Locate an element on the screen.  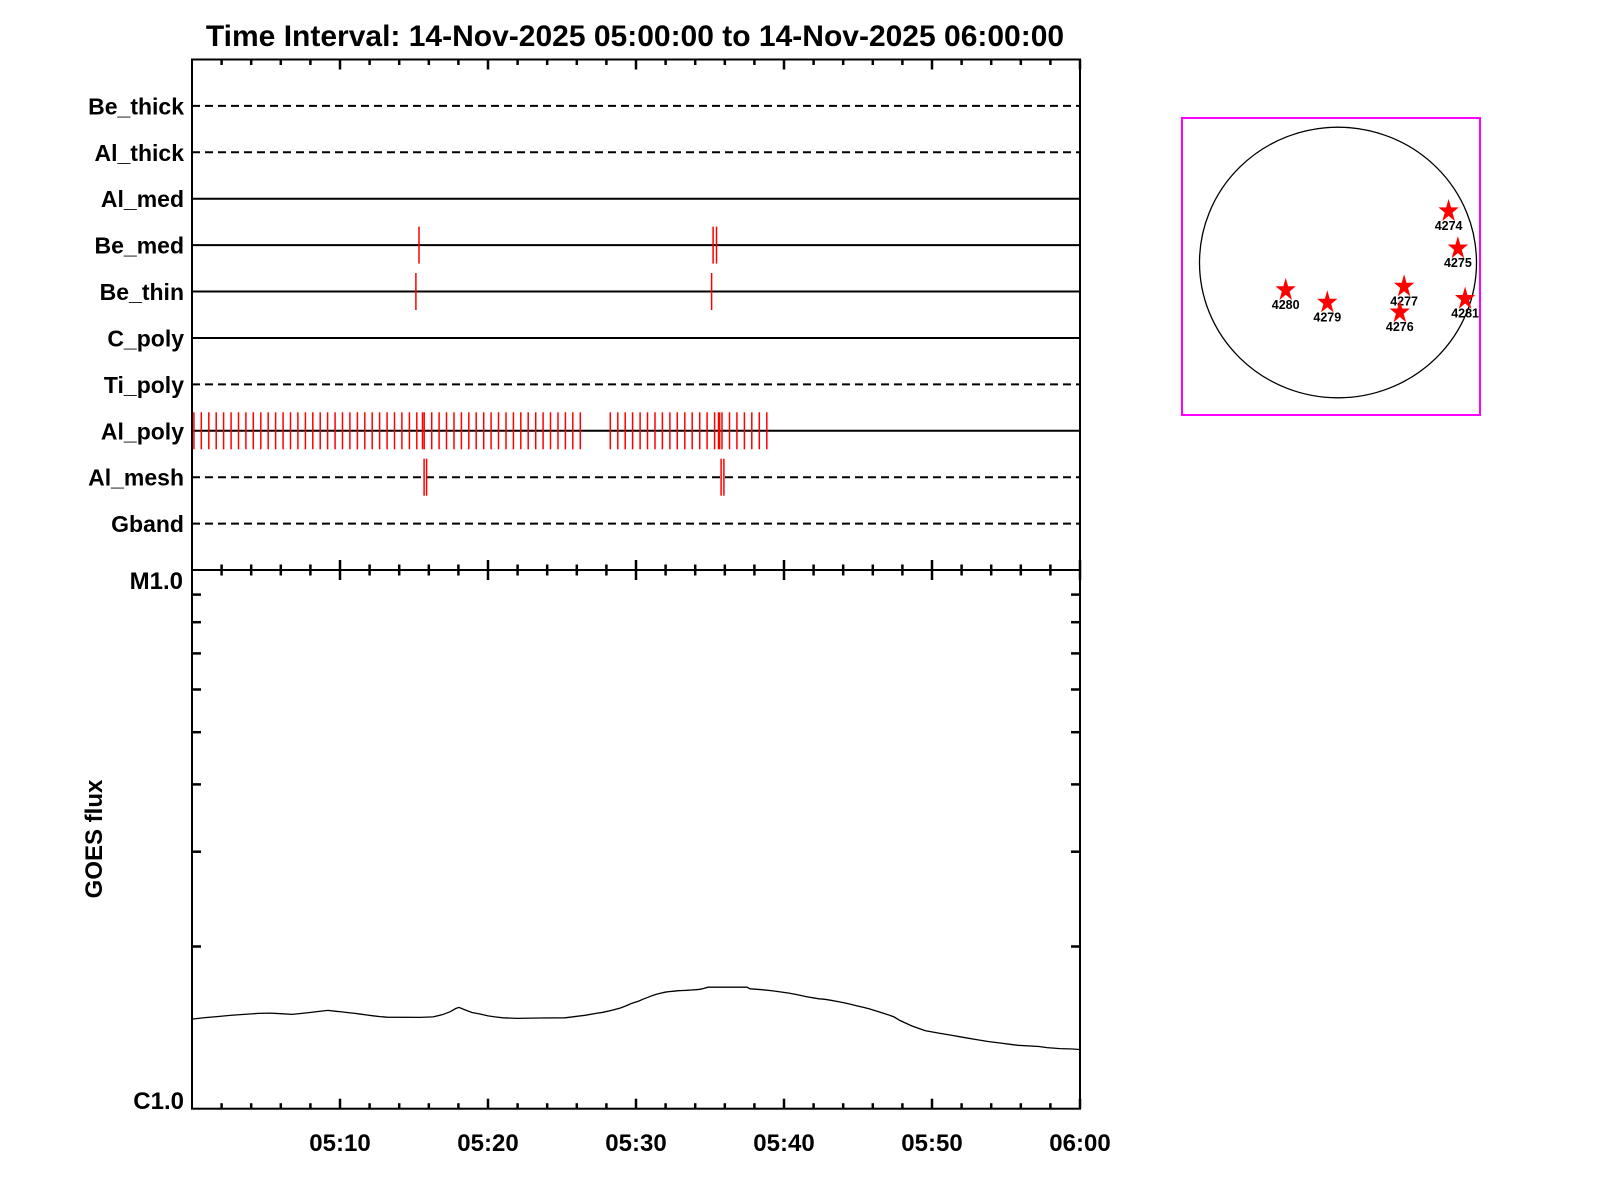
svg-text: Al_poly is located at coordinates (142, 431).